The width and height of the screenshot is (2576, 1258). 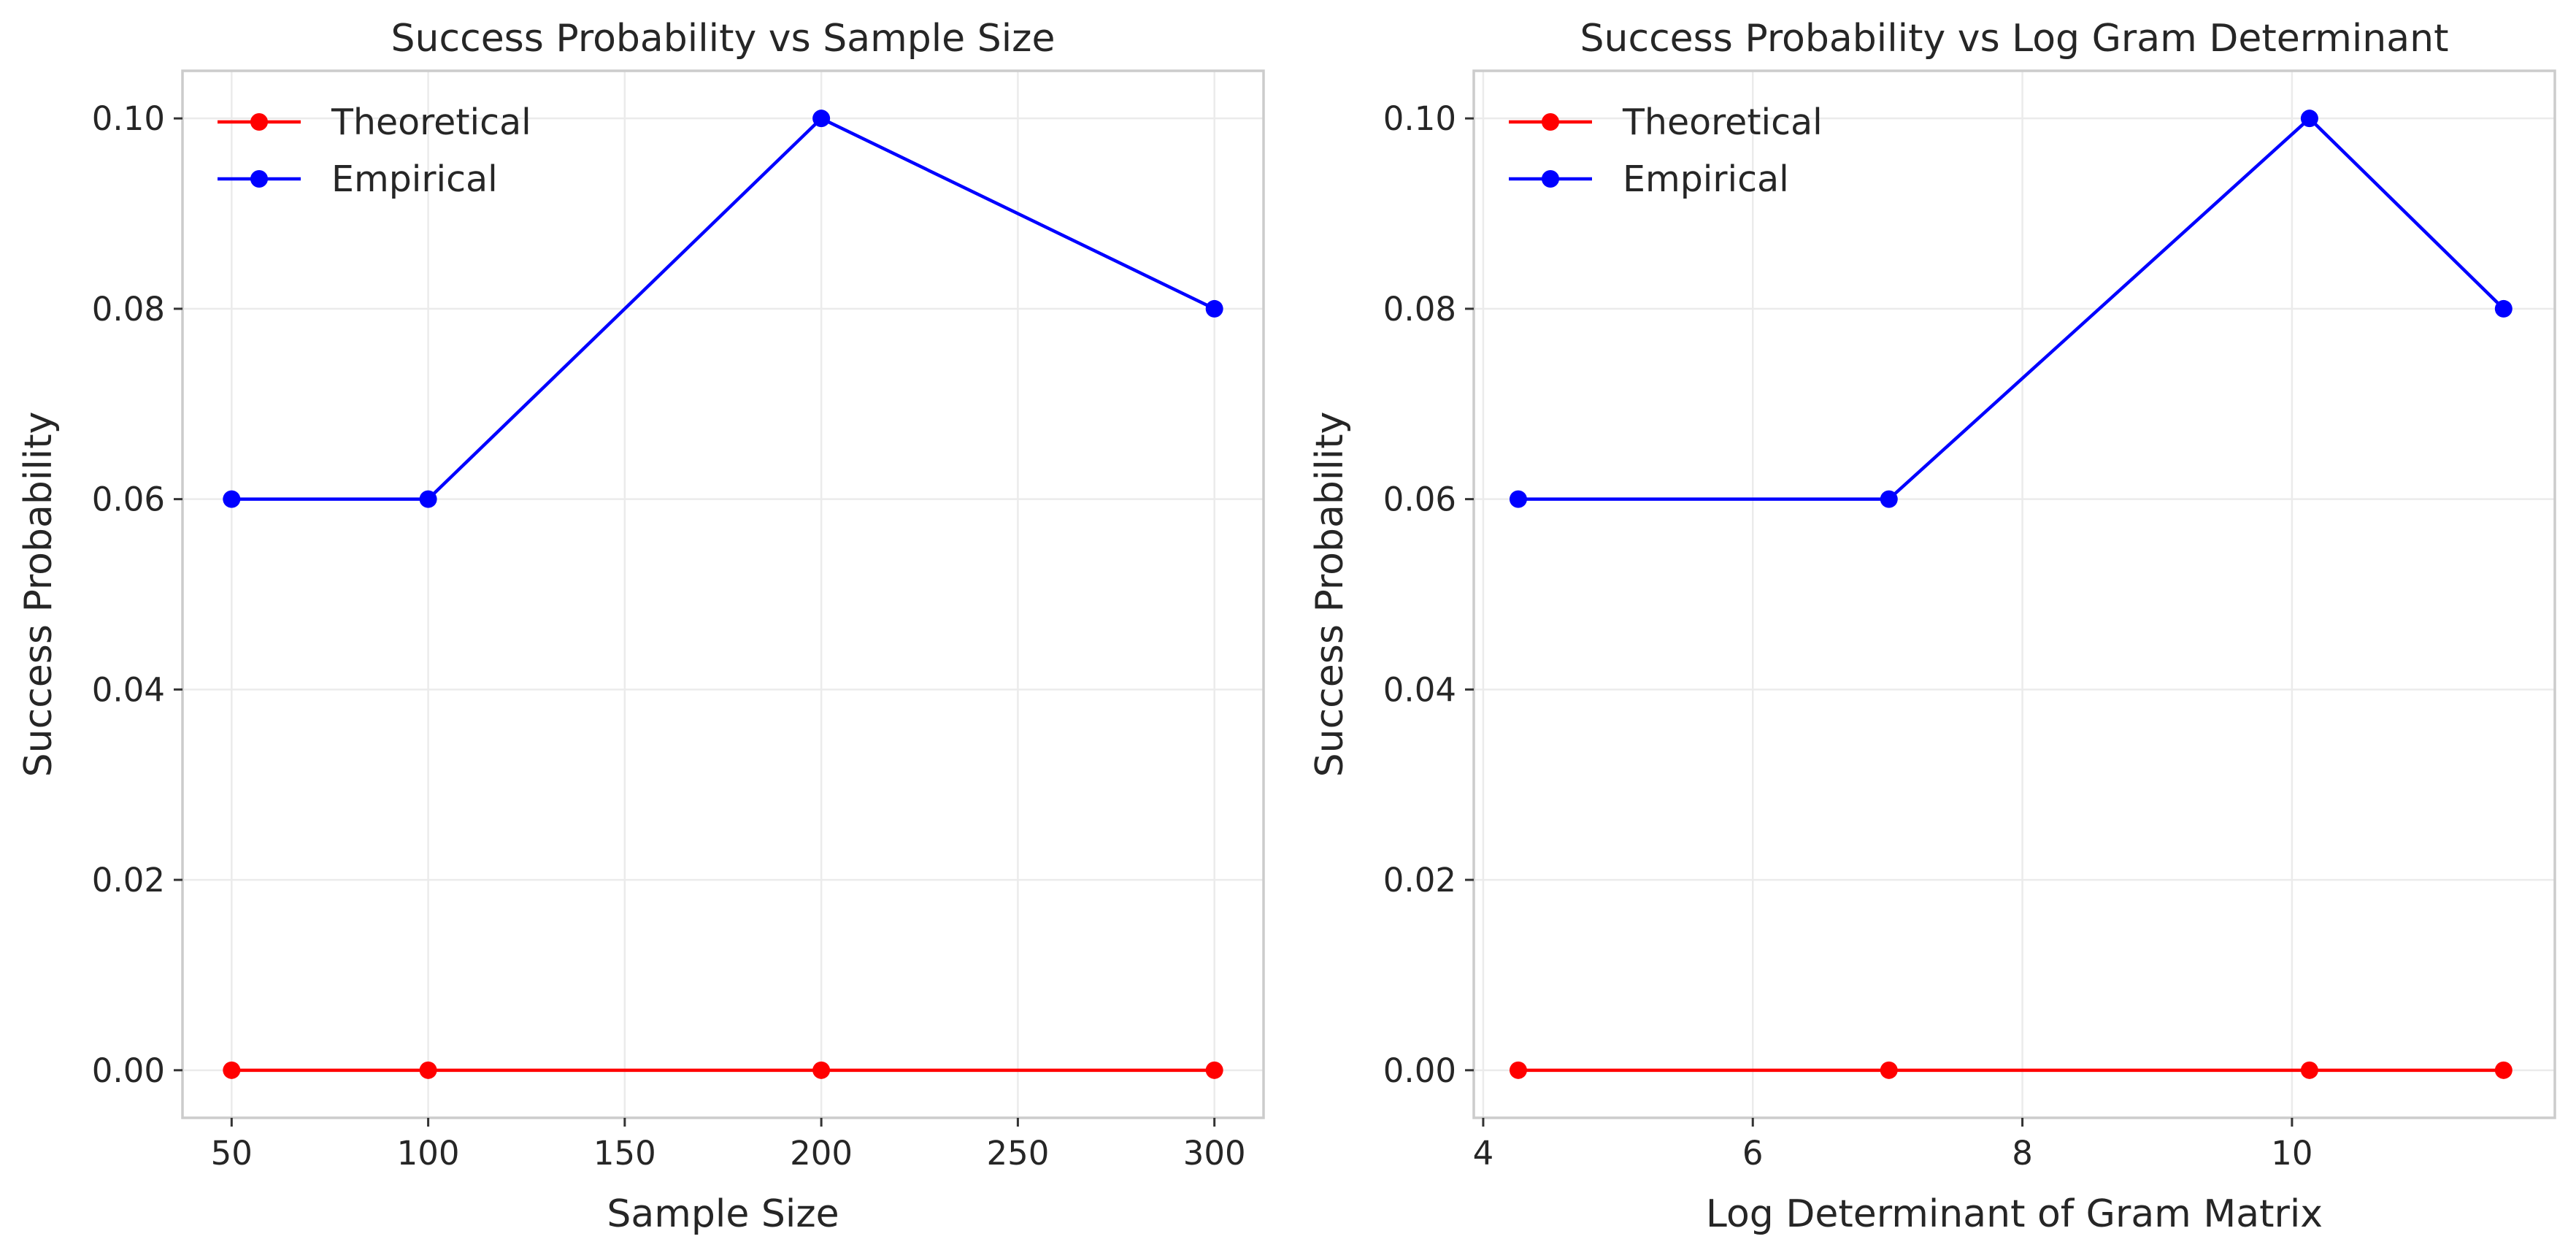 I want to click on x-tick-label: 10, so click(x=2291, y=1153).